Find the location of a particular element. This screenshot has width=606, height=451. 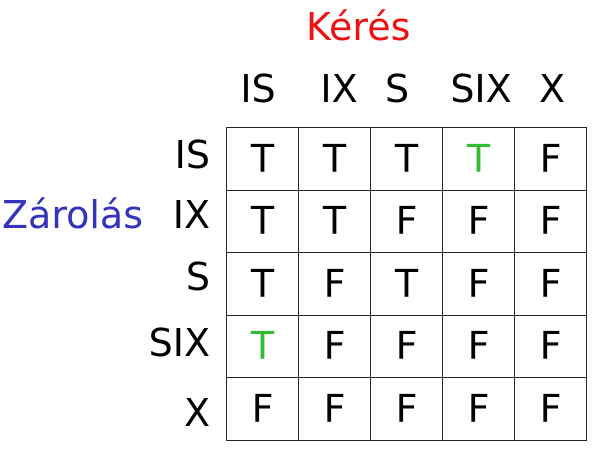

matrix-row-is: T T T T F is located at coordinates (406, 159).